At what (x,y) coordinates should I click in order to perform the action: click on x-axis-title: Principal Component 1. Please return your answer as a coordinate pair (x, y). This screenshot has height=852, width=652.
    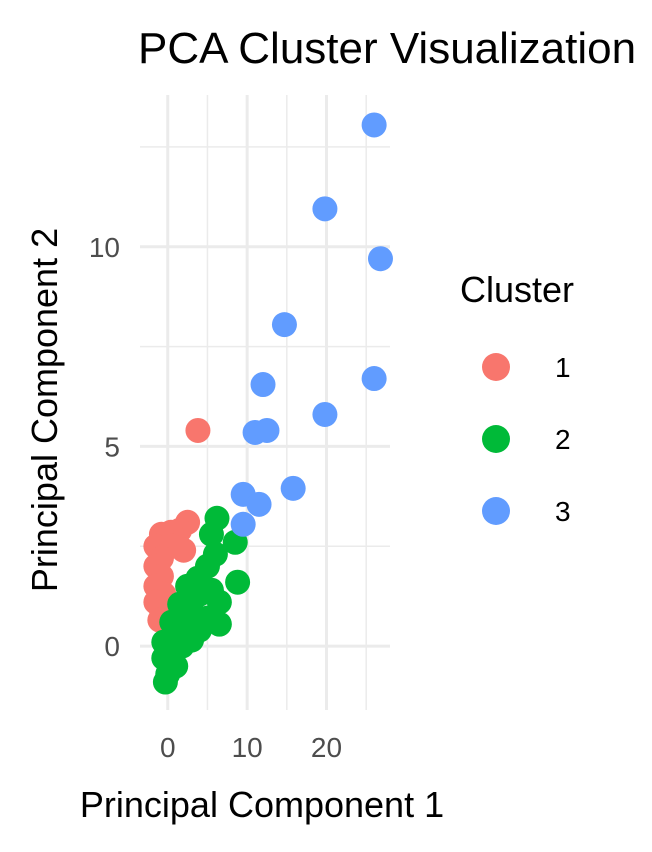
    Looking at the image, I should click on (262, 804).